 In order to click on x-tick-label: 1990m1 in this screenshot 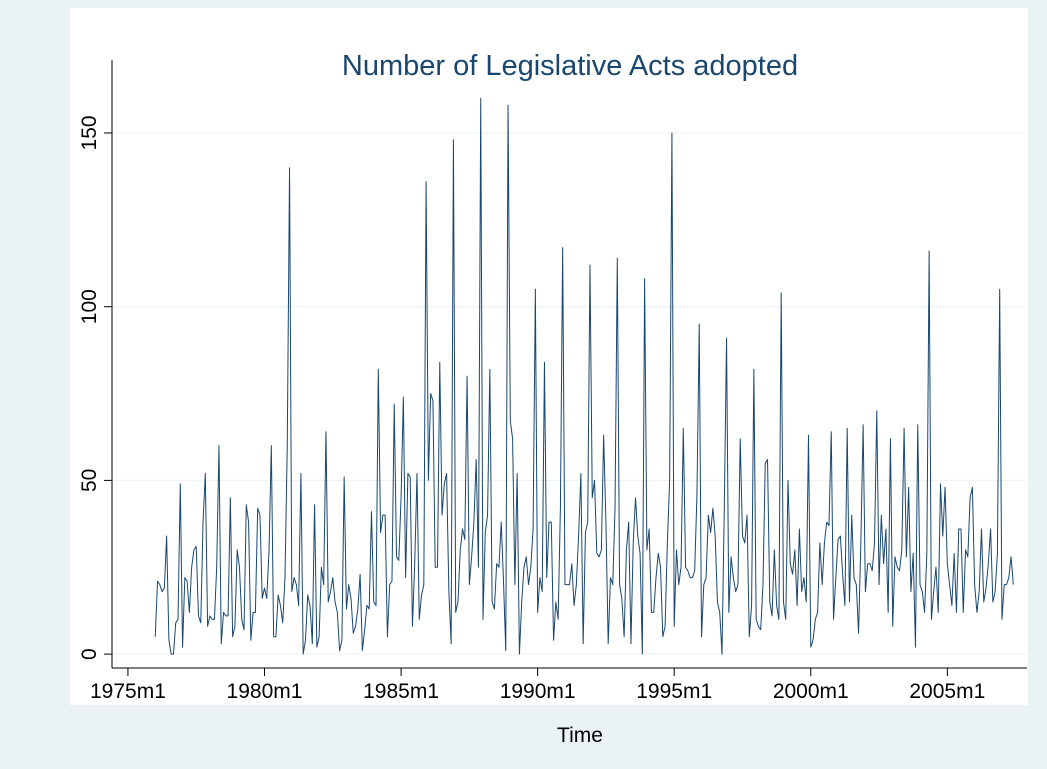, I will do `click(538, 691)`.